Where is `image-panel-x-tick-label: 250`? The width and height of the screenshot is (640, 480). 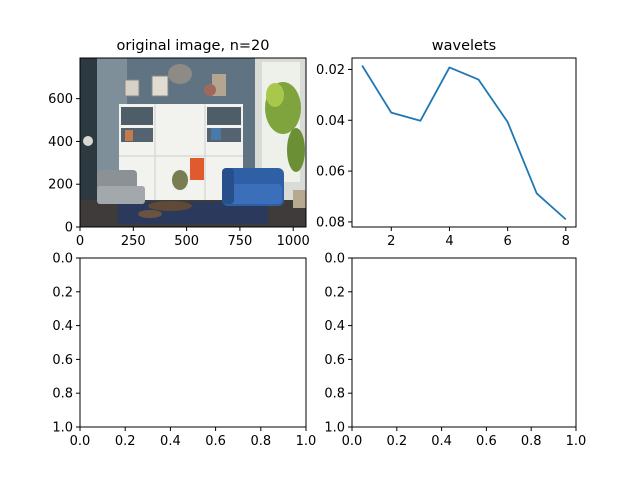 image-panel-x-tick-label: 250 is located at coordinates (133, 241).